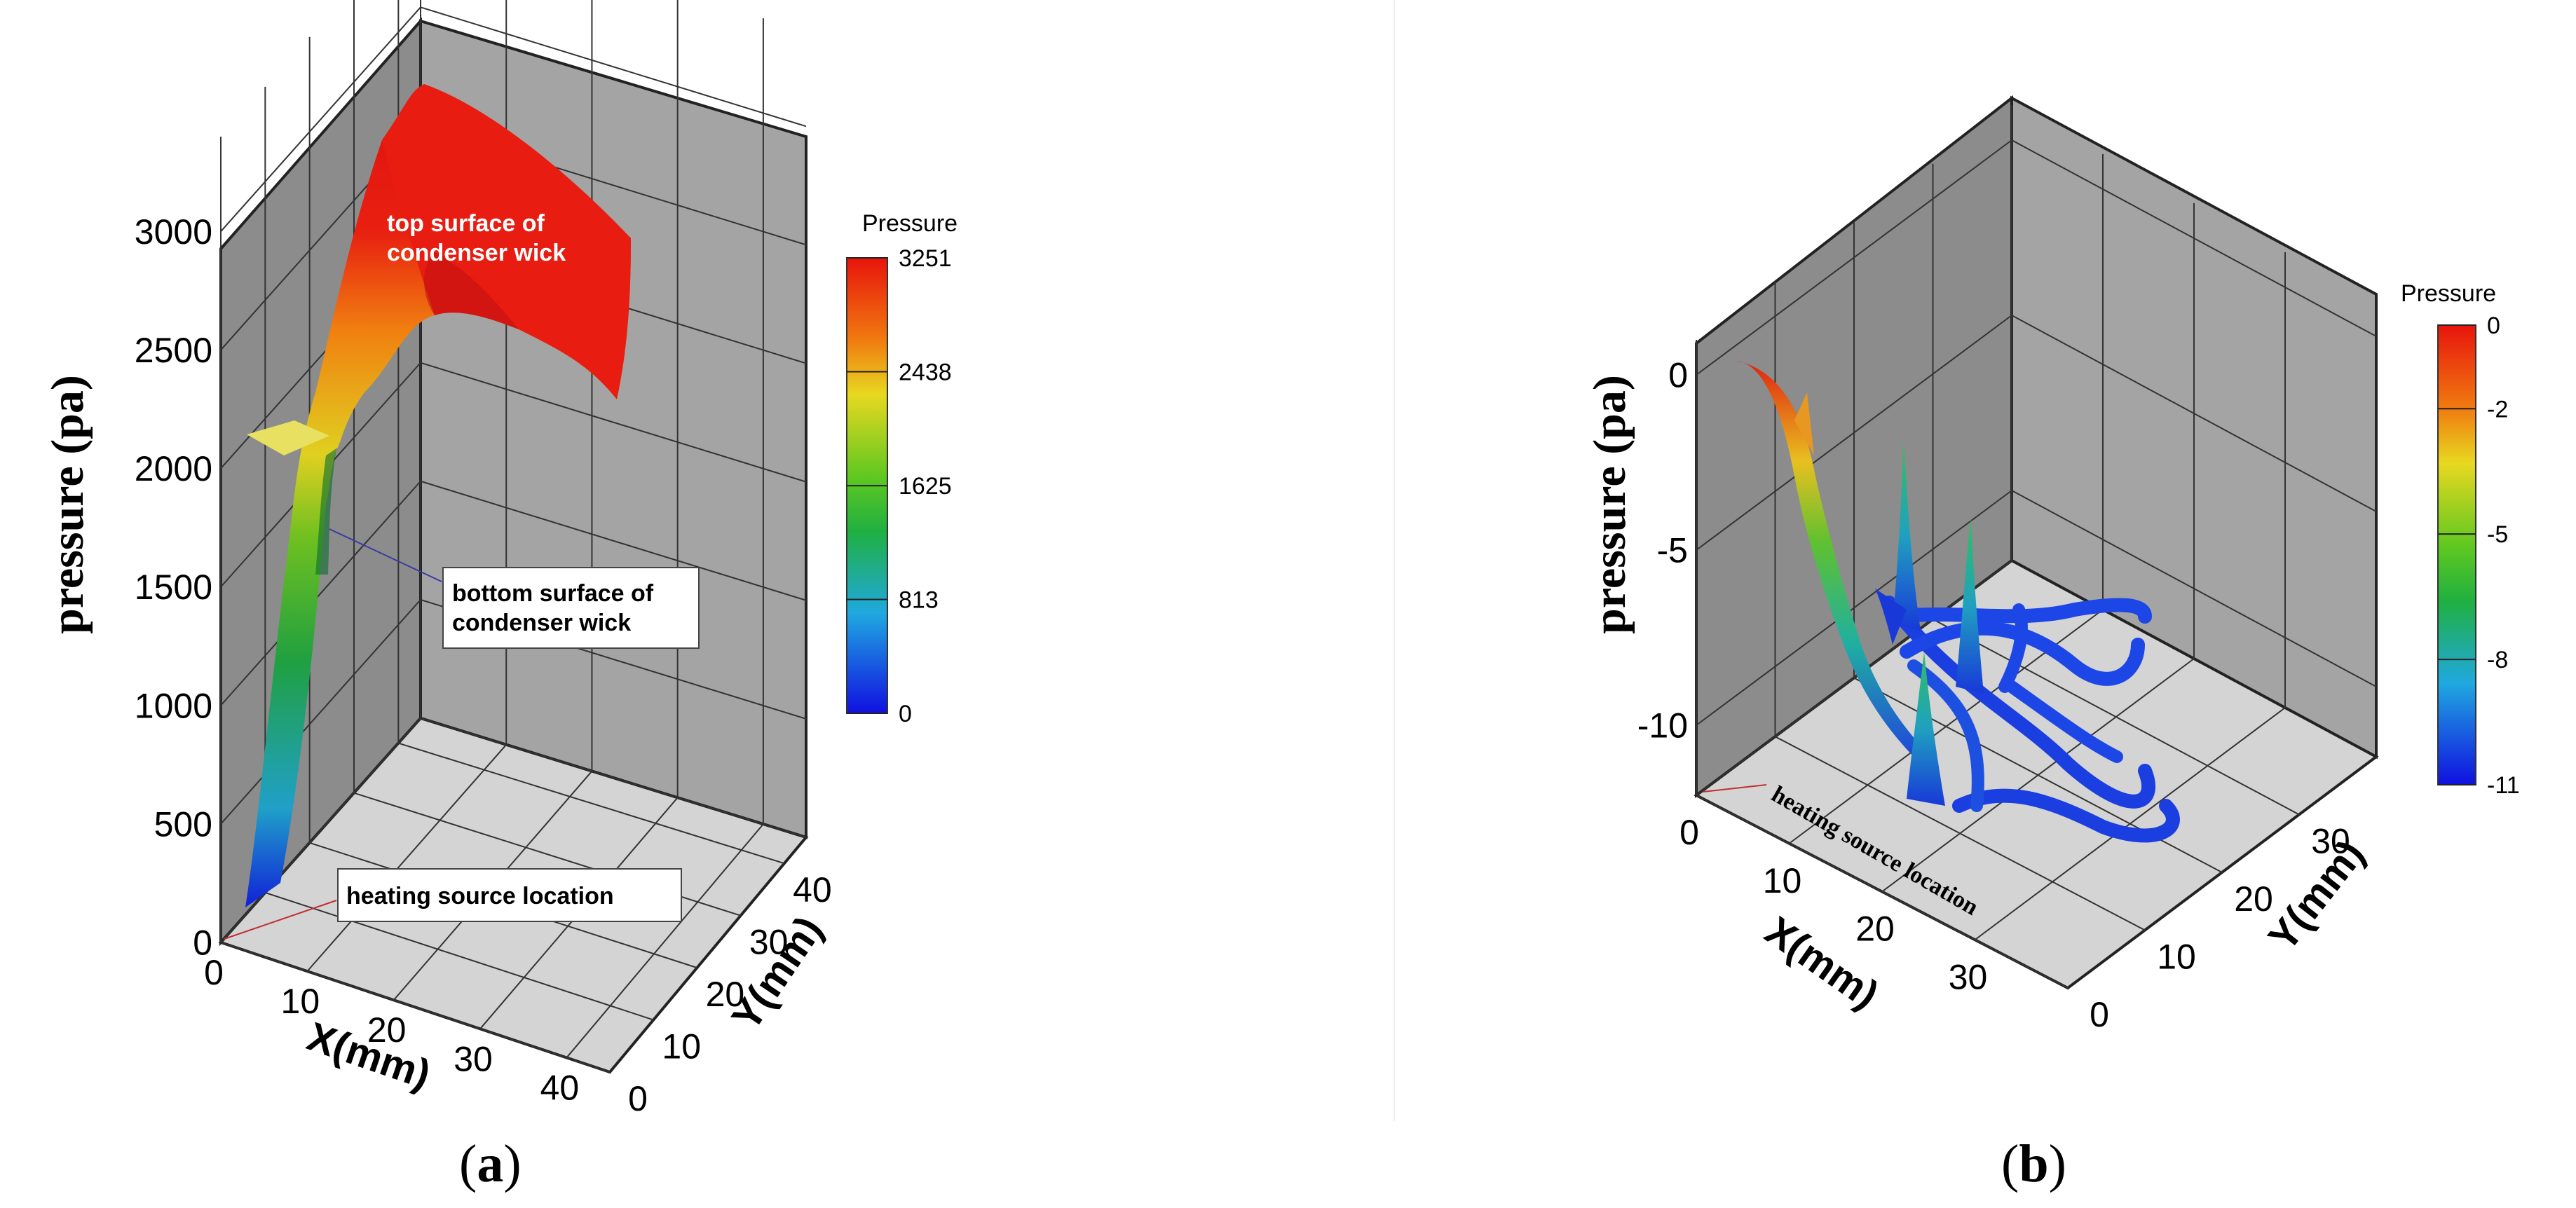 The width and height of the screenshot is (2576, 1208). Describe the element at coordinates (925, 487) in the screenshot. I see `colorbar-tick-label: 1625` at that location.